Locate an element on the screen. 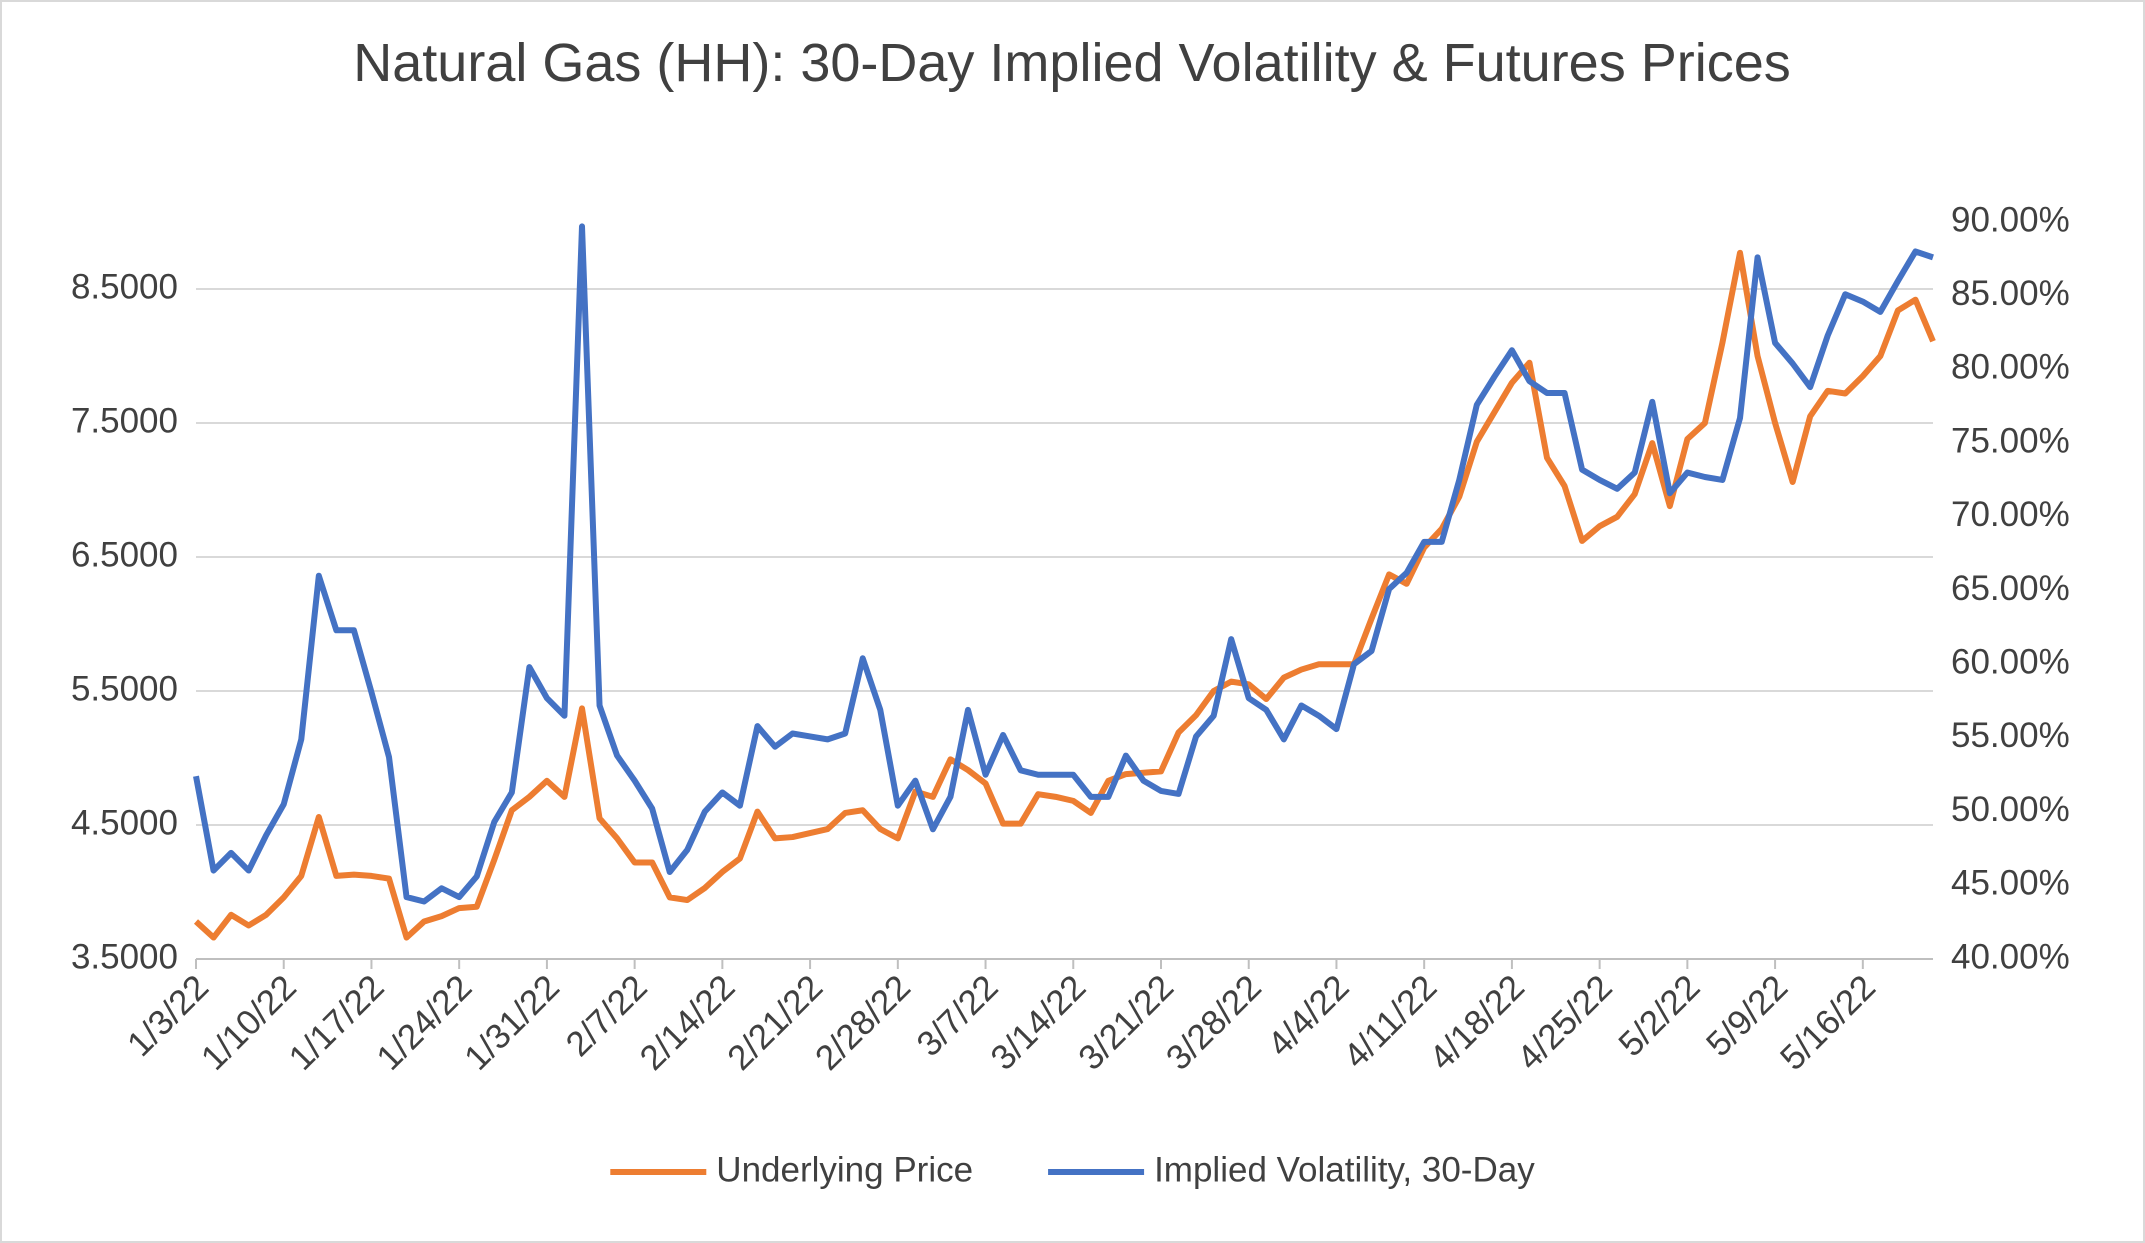 This screenshot has height=1243, width=2145. y2-tick-label: 85.00% is located at coordinates (2010, 293).